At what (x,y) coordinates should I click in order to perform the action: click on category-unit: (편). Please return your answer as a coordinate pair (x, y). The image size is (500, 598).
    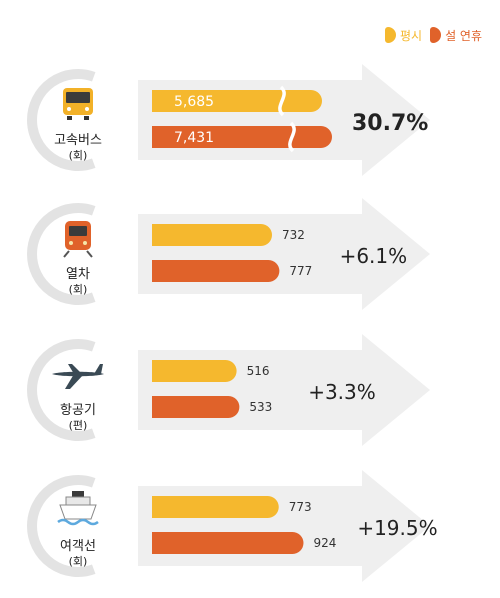
    Looking at the image, I should click on (78, 425).